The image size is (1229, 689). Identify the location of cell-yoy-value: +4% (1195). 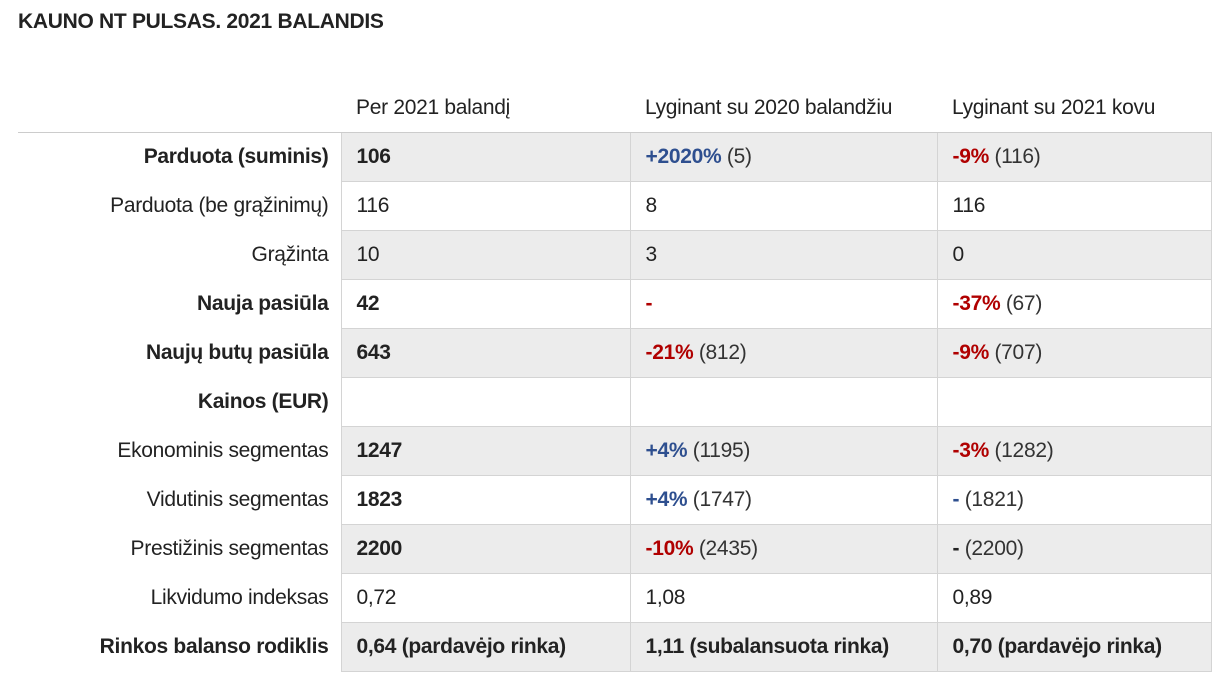
(783, 451).